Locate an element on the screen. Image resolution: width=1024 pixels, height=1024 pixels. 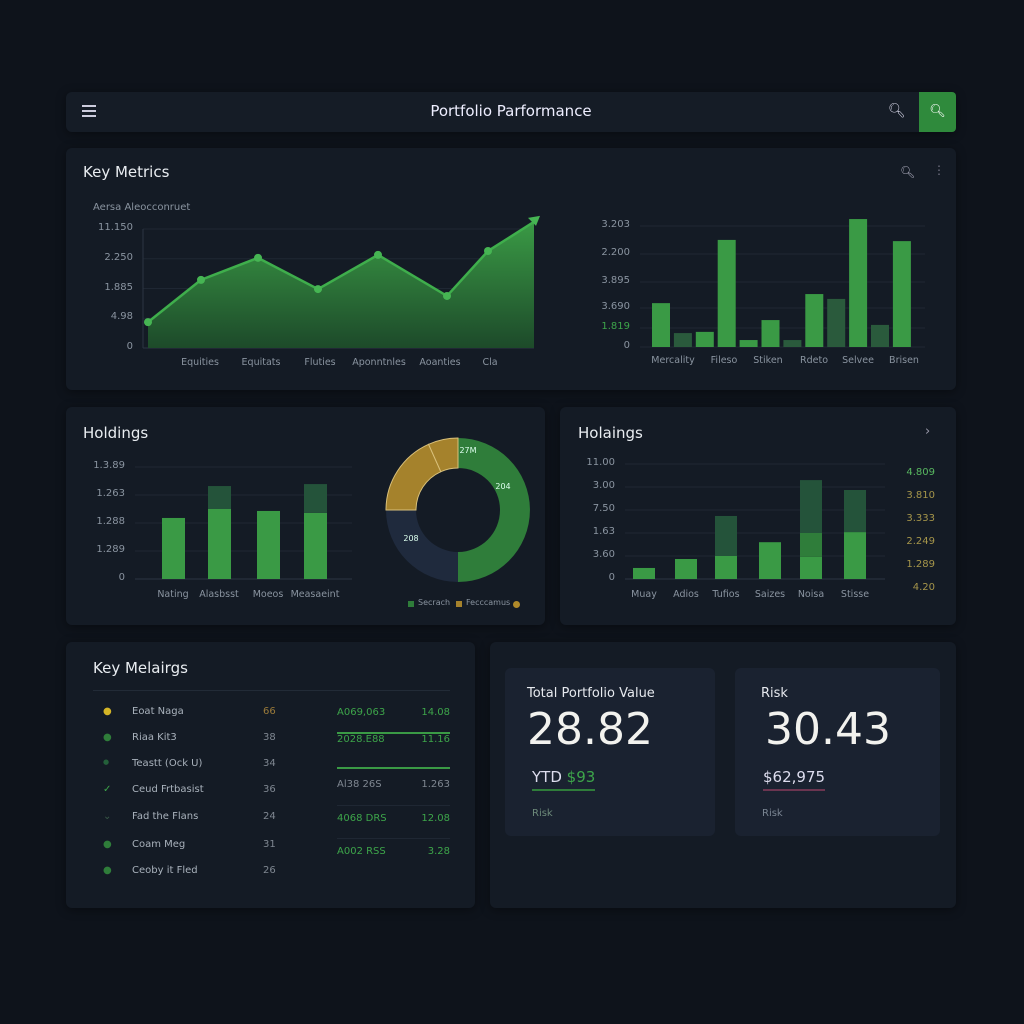
x-tick-label: Mercality is located at coordinates (673, 360).